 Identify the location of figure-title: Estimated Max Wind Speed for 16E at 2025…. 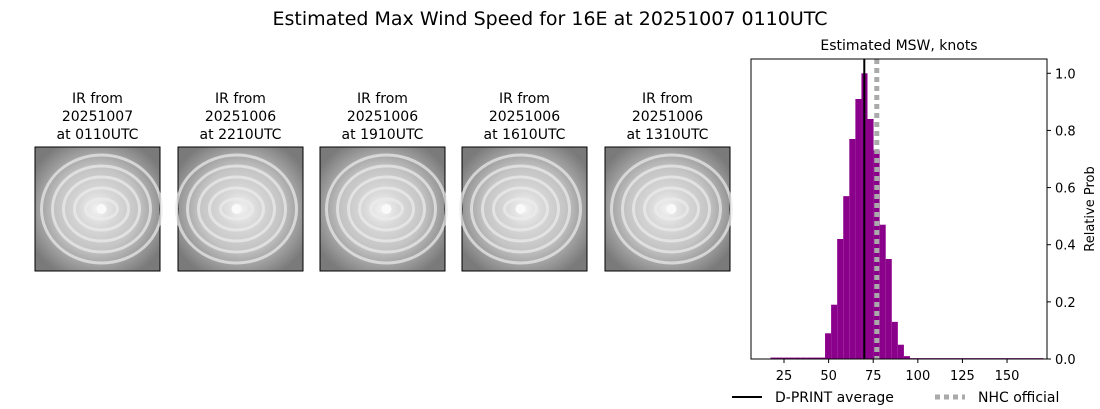
(549, 19).